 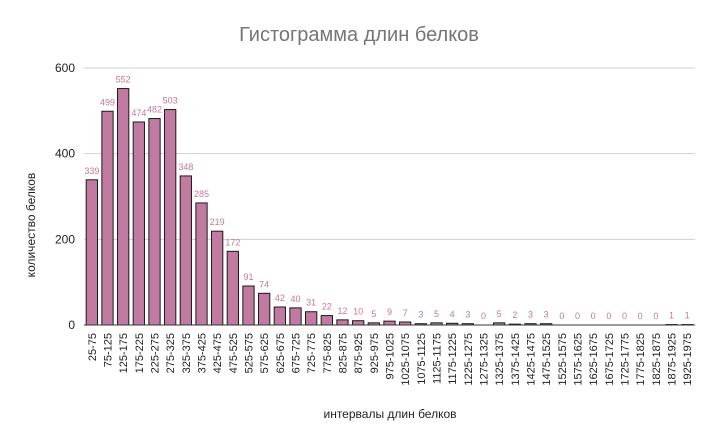 What do you see at coordinates (391, 356) in the screenshot?
I see `x-tick-label: 975-1025` at bounding box center [391, 356].